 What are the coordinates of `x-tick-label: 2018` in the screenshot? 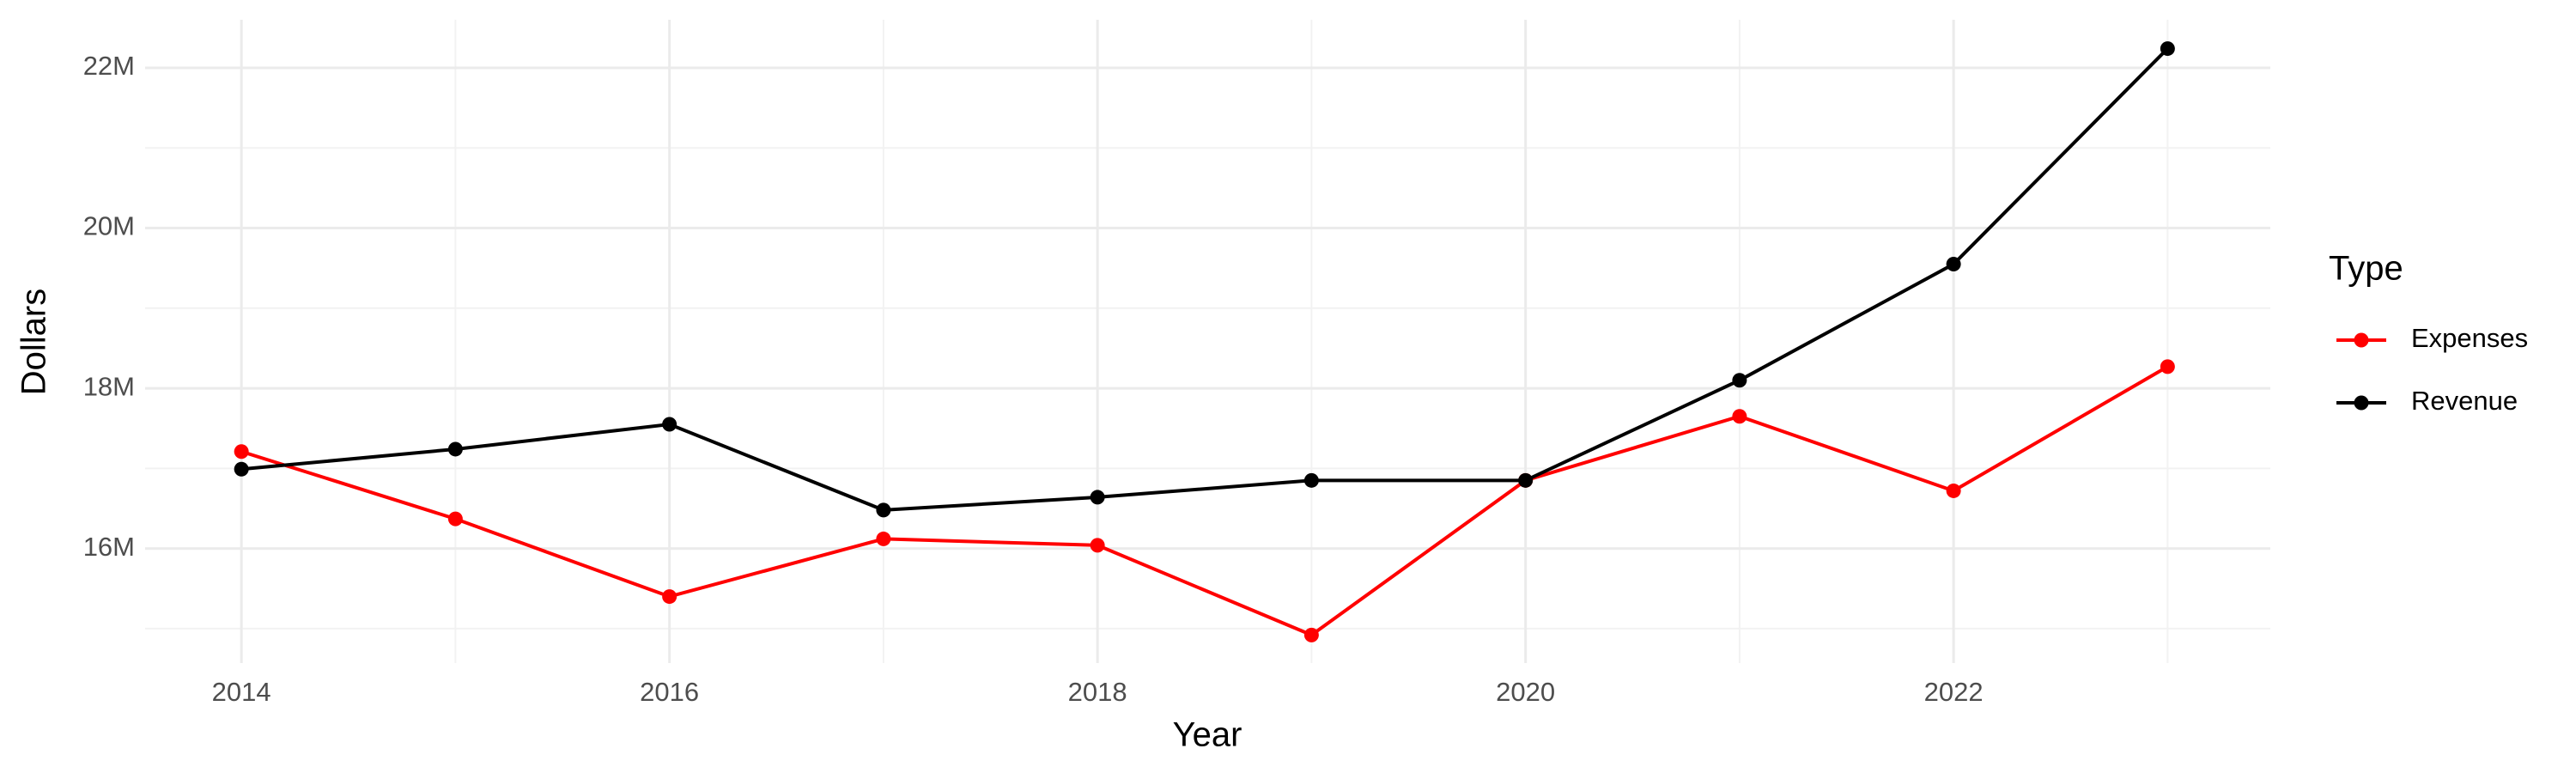 It's located at (1097, 692).